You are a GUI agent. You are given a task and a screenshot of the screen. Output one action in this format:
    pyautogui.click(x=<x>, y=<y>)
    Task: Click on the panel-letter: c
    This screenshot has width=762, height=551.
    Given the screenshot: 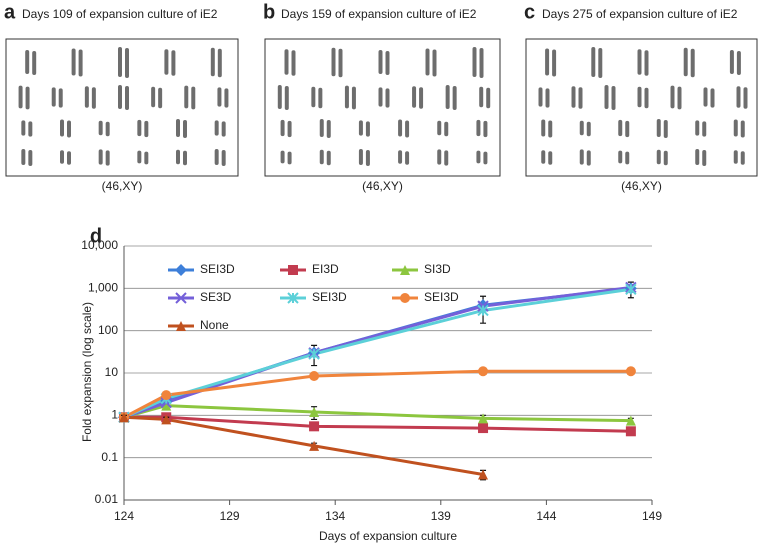 What is the action you would take?
    pyautogui.click(x=529, y=12)
    